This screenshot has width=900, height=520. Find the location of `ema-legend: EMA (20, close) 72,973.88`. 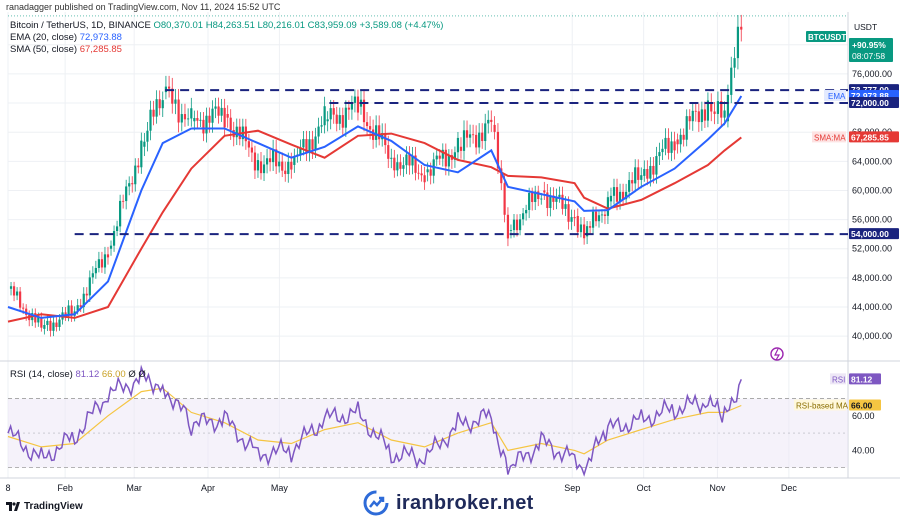

ema-legend: EMA (20, close) 72,973.88 is located at coordinates (66, 37).